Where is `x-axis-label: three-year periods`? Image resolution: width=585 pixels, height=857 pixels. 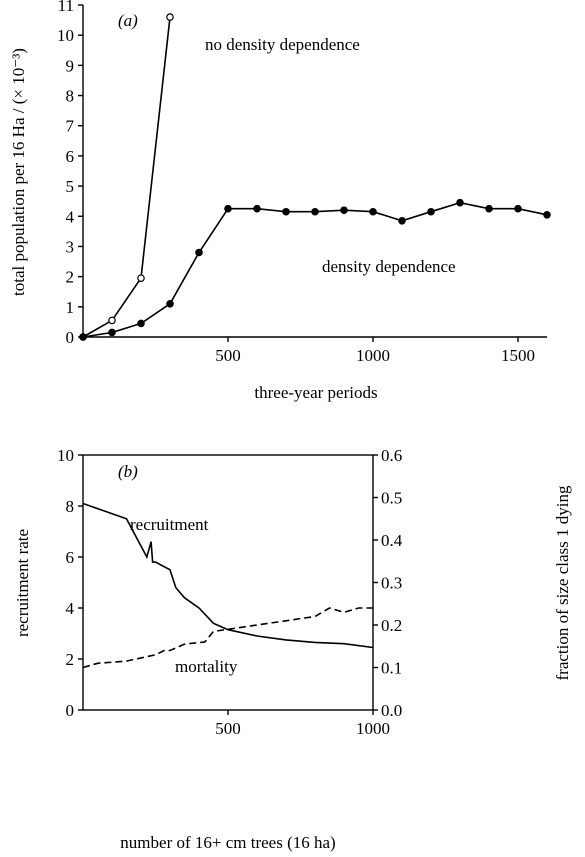 x-axis-label: three-year periods is located at coordinates (315, 392).